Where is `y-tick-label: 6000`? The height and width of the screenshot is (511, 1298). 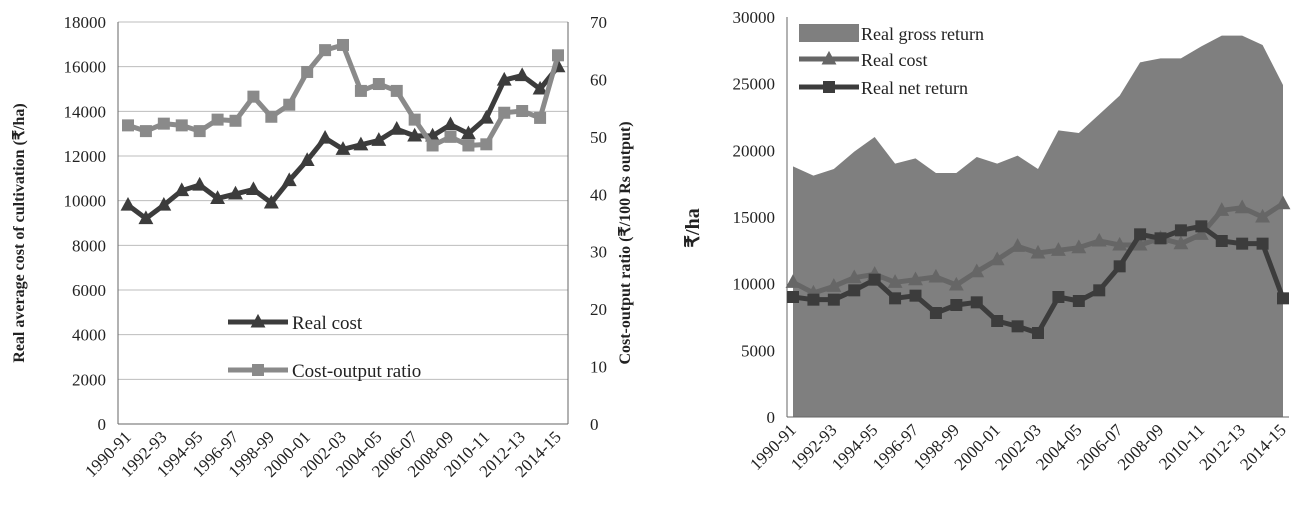
y-tick-label: 6000 is located at coordinates (89, 290).